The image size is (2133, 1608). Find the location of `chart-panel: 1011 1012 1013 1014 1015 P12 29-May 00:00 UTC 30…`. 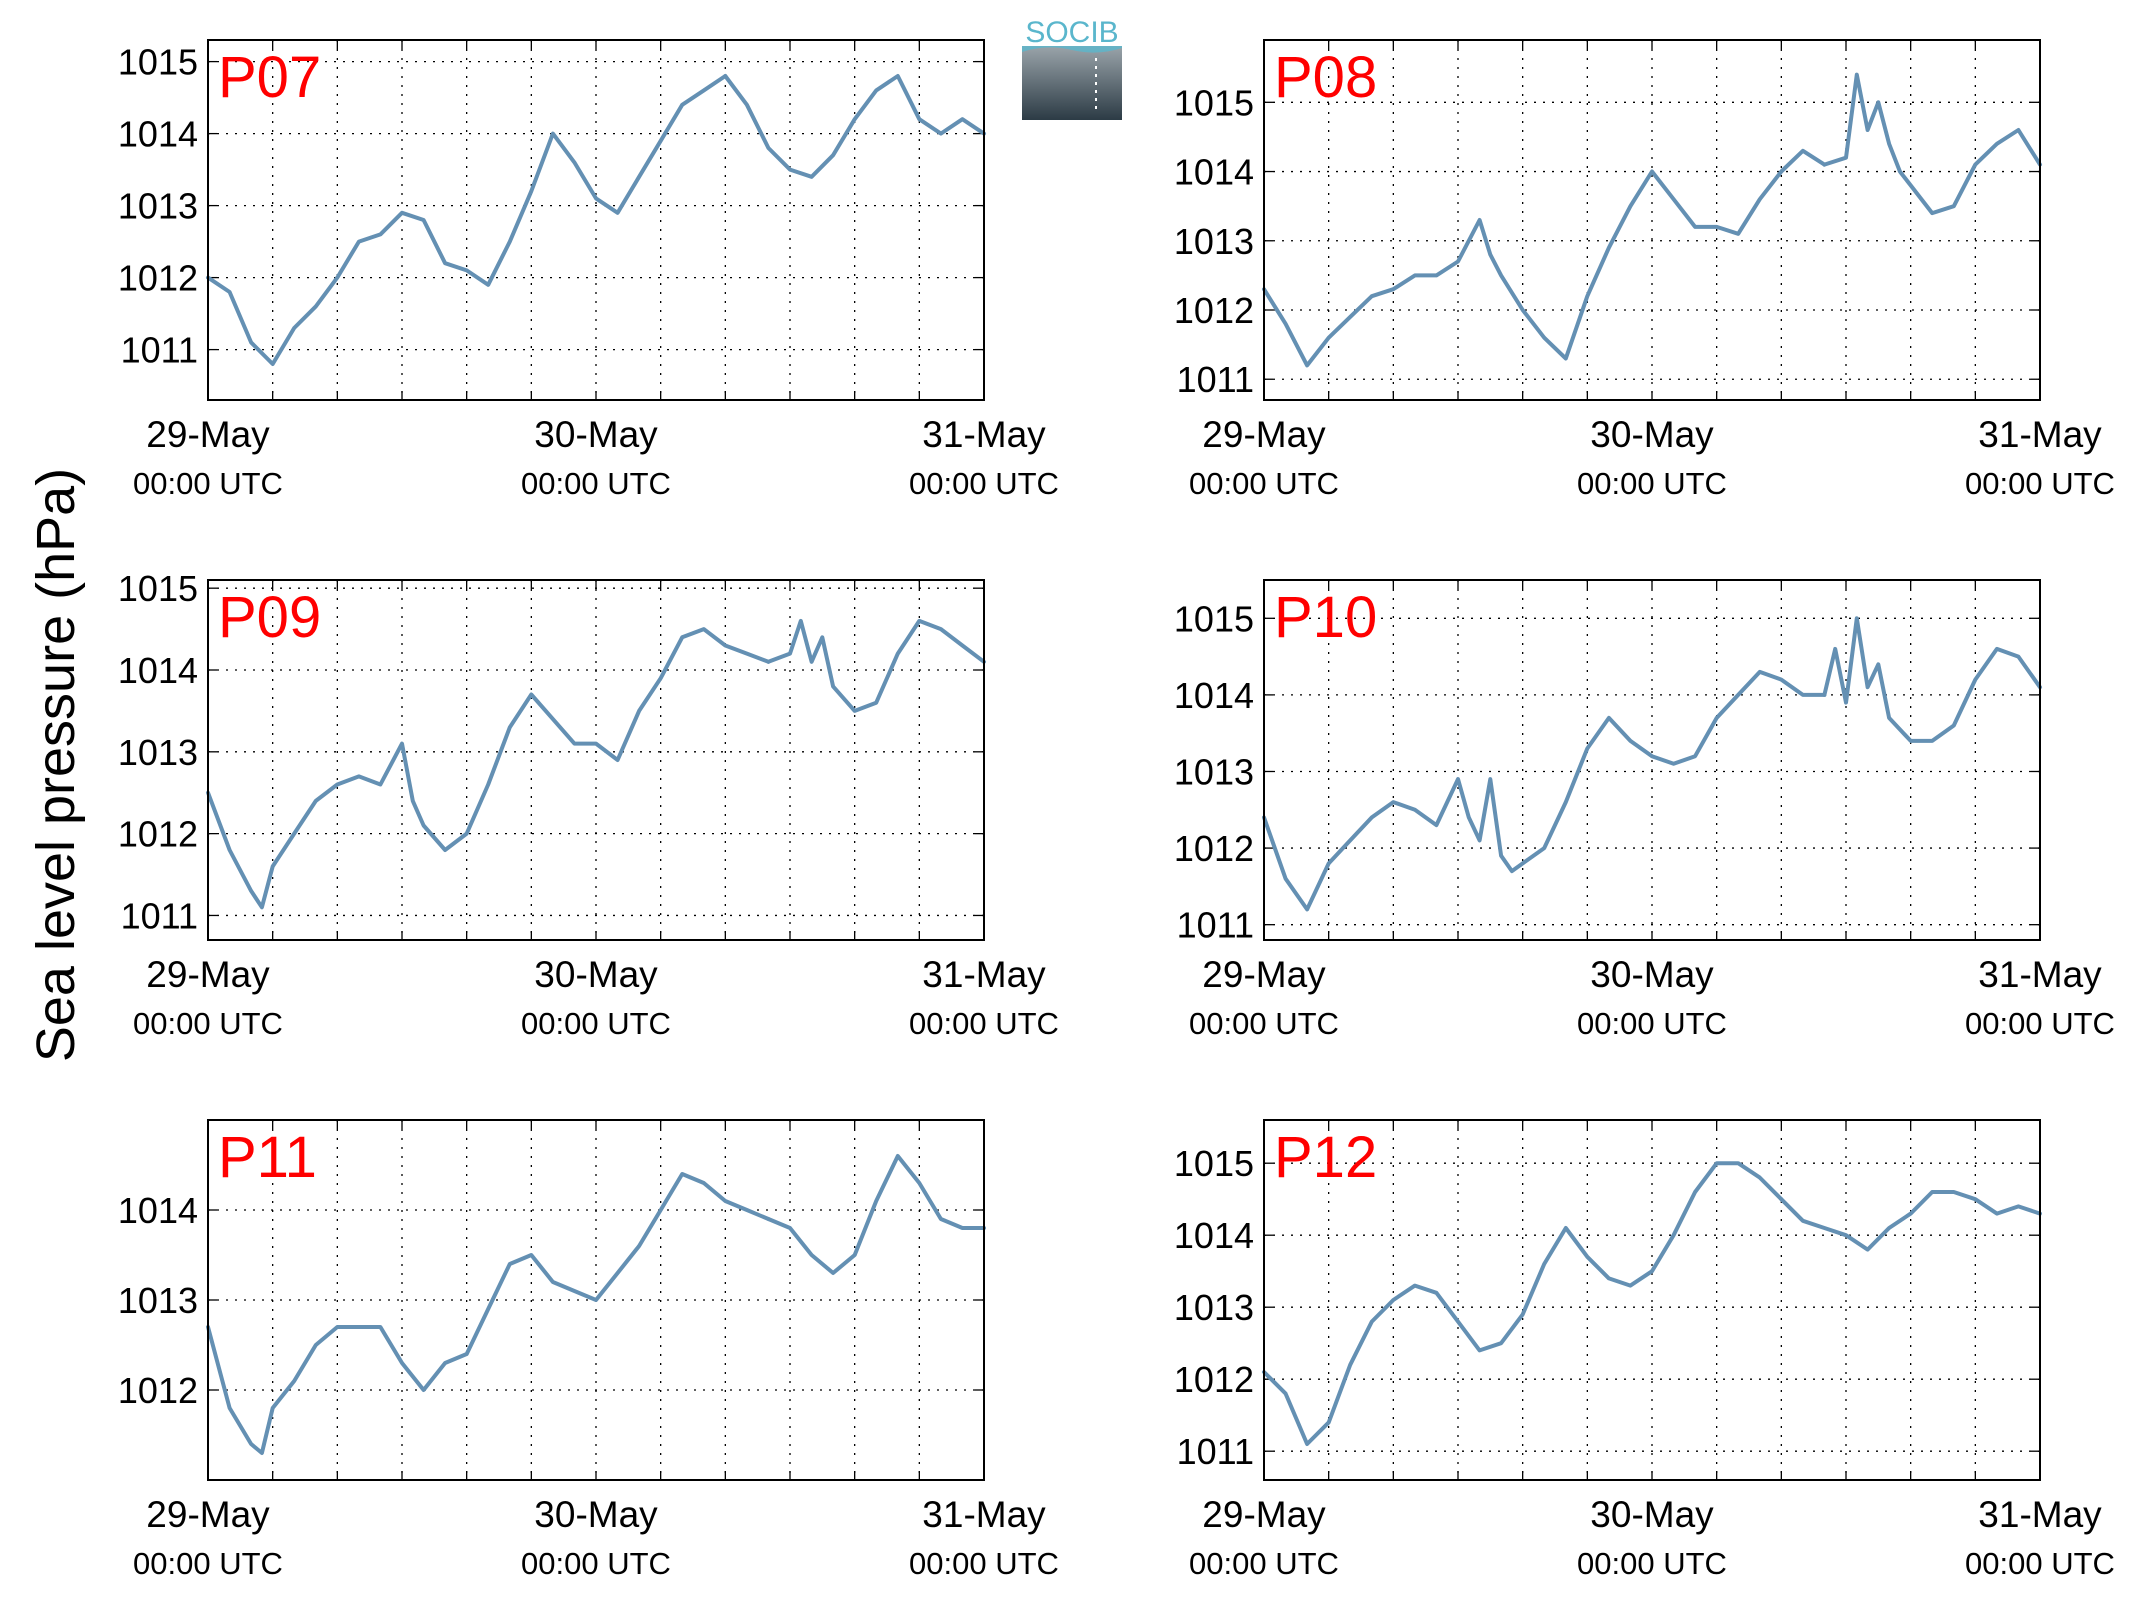

chart-panel: 1011 1012 1013 1014 1015 P12 29-May 00:00 UTC 30… is located at coordinates (1644, 1350).